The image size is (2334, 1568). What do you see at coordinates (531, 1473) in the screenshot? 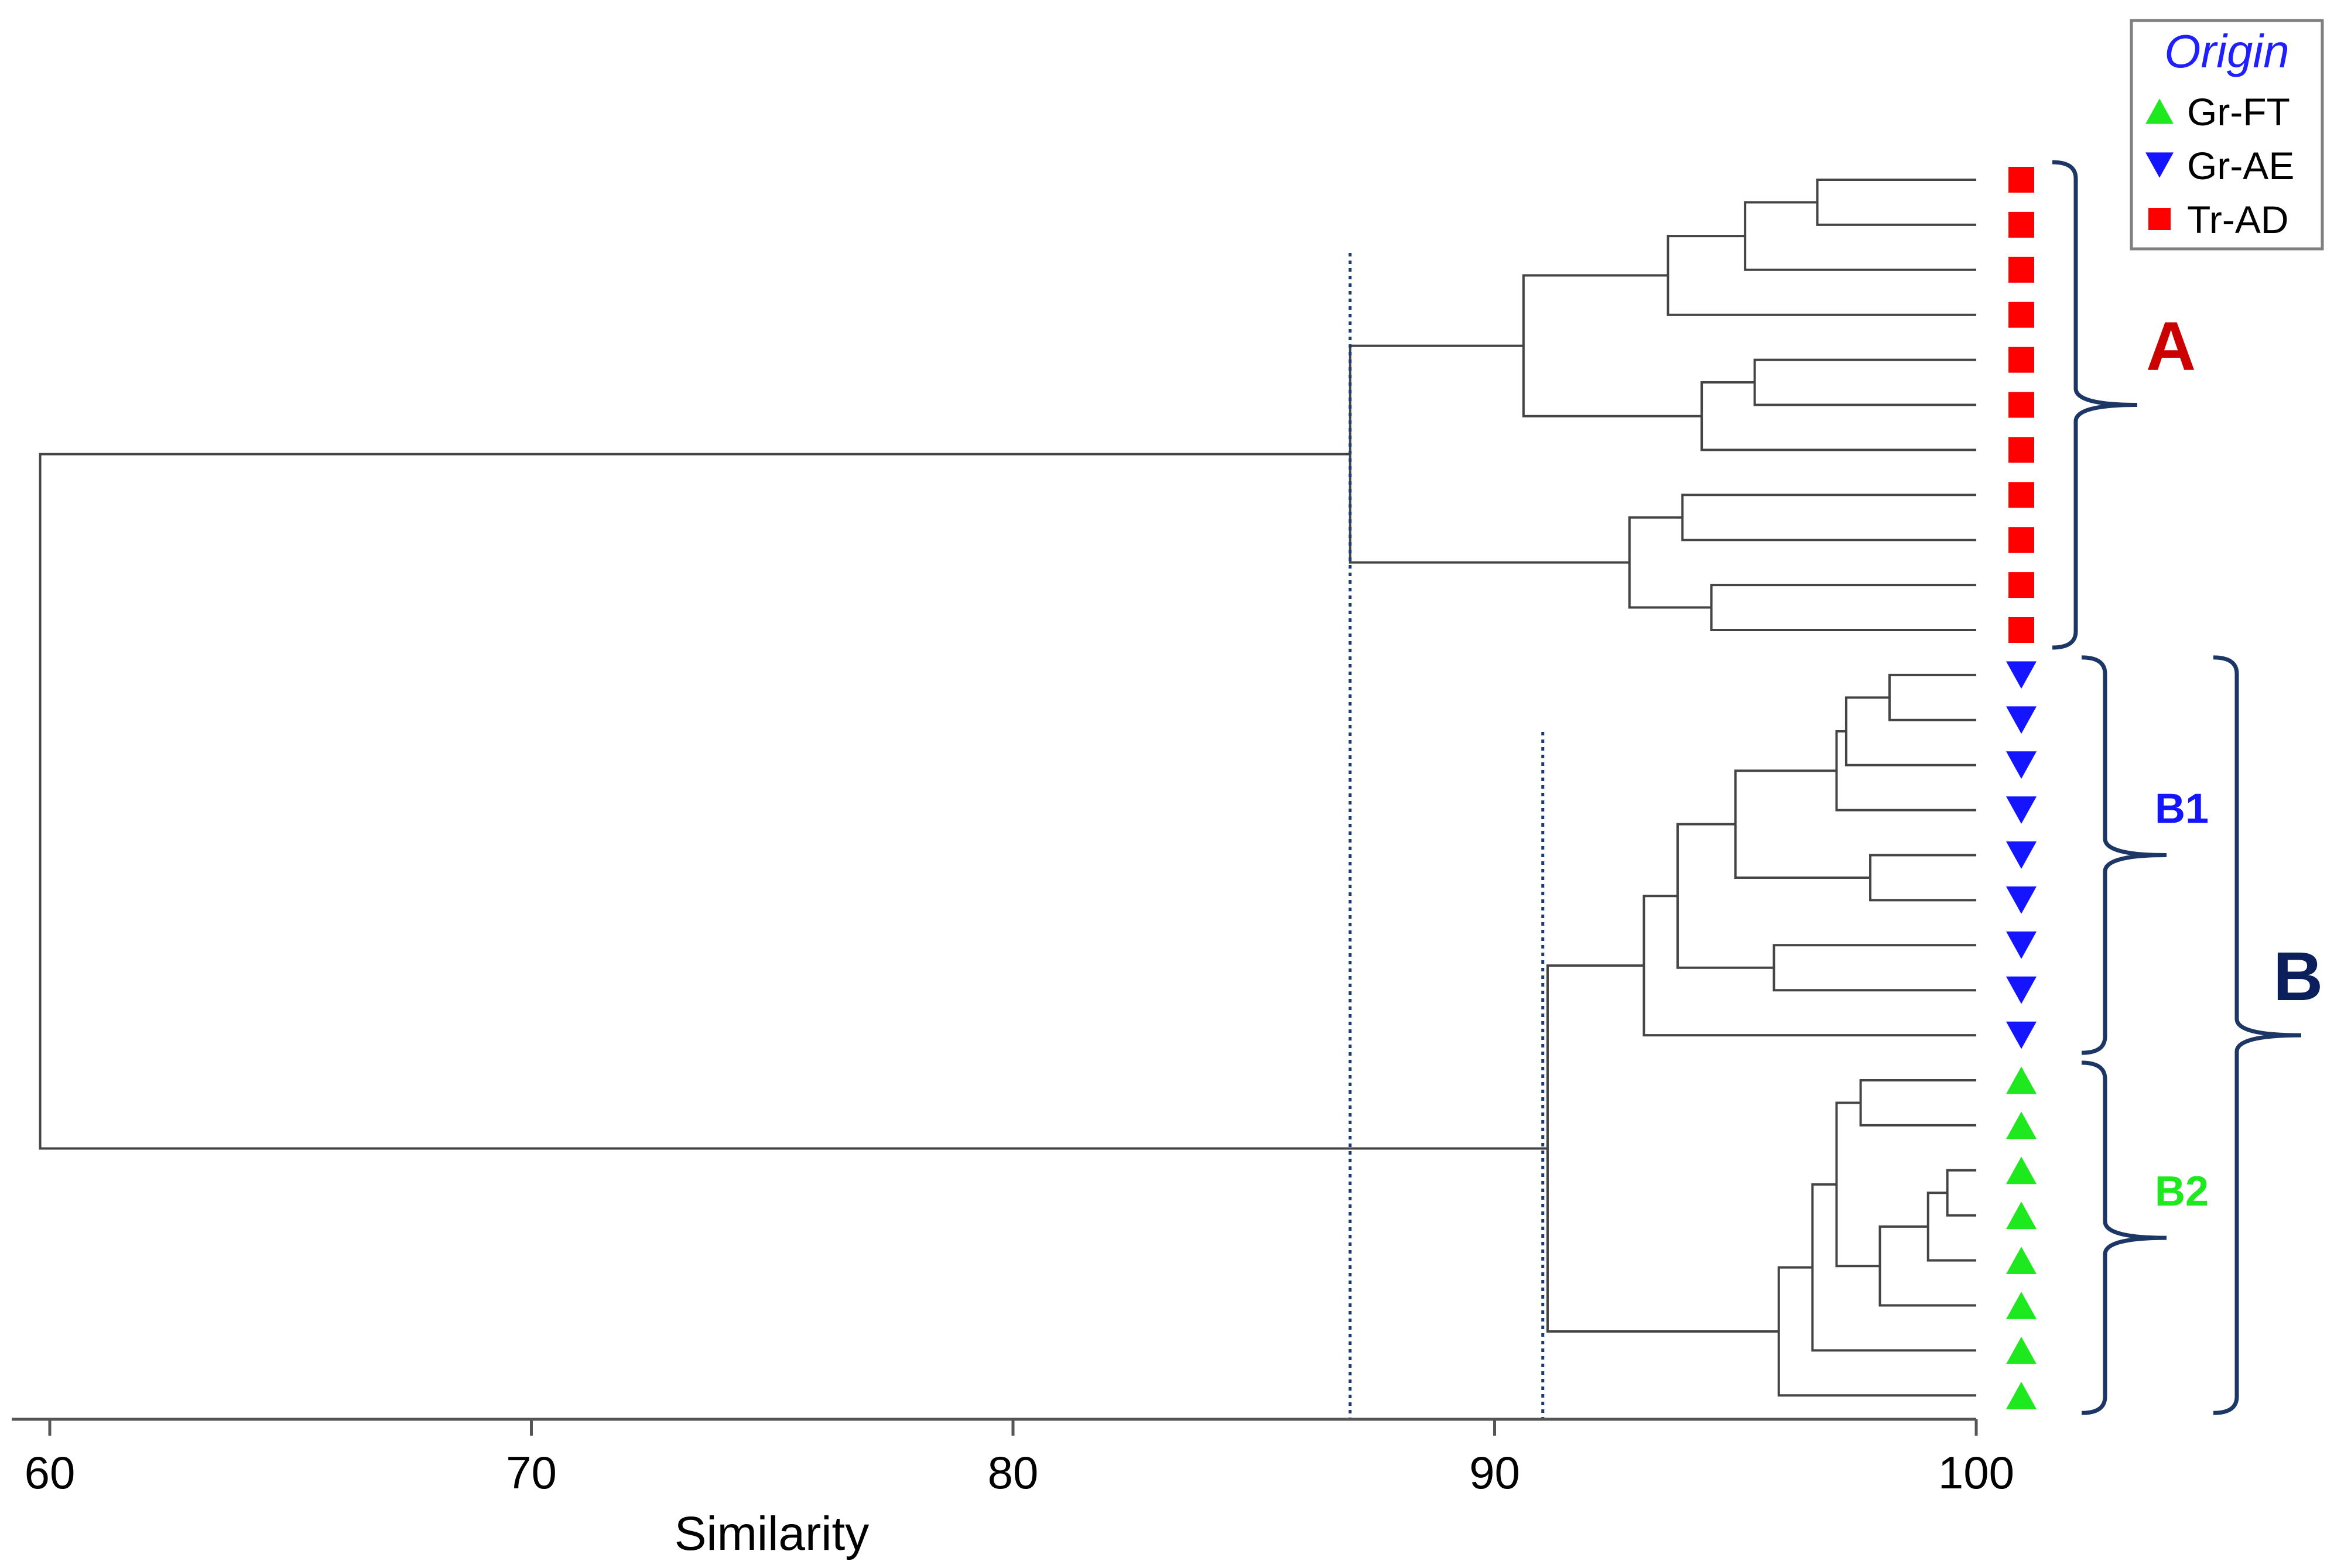
I see `x-tick-label: 70` at bounding box center [531, 1473].